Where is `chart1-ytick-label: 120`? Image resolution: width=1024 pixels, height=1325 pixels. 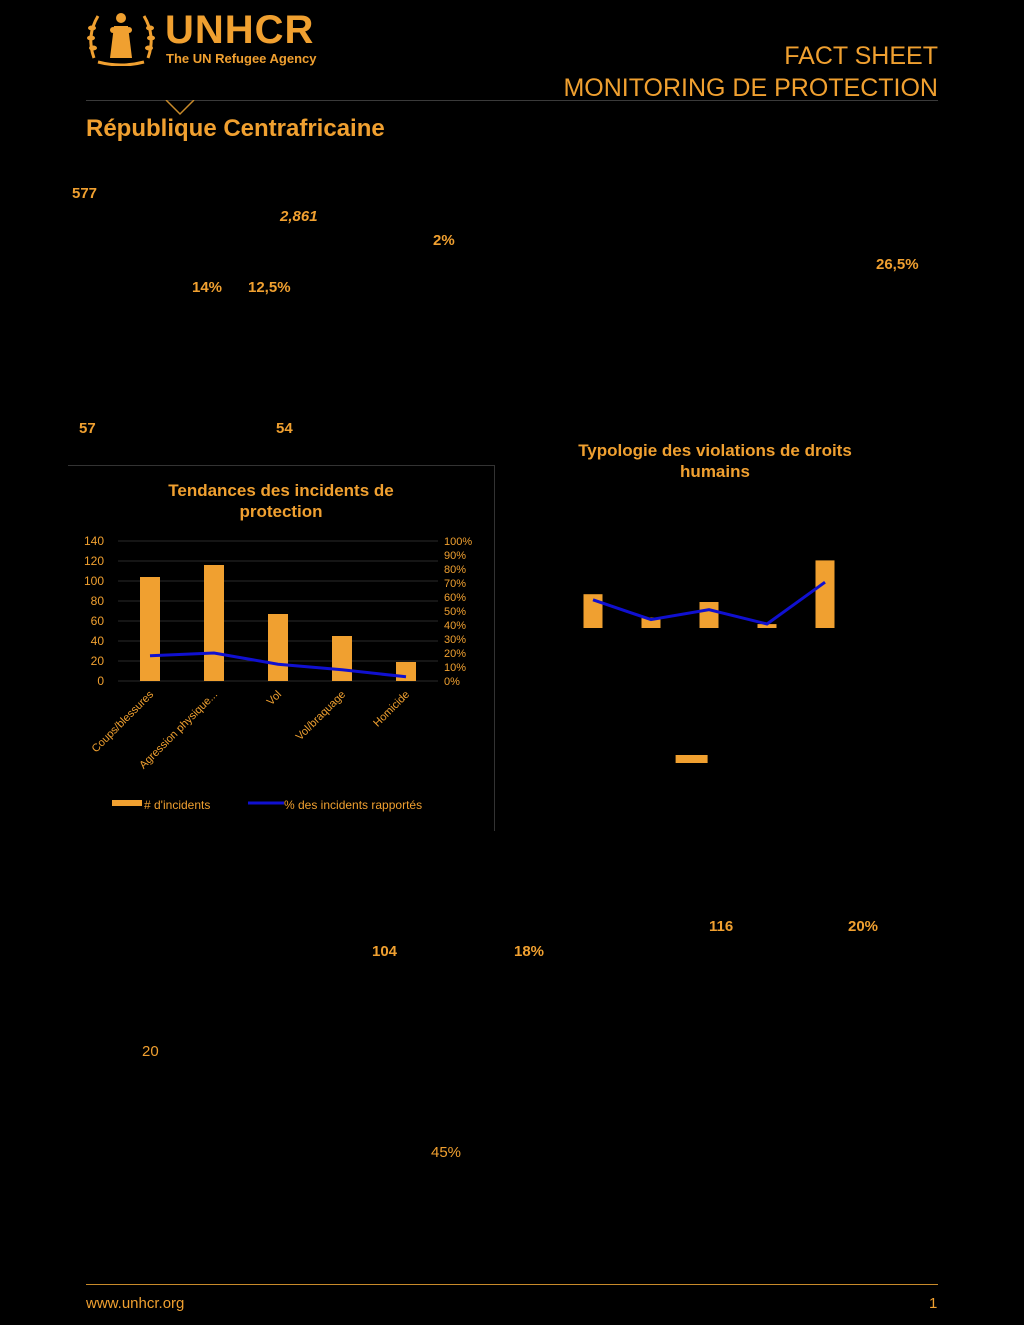 chart1-ytick-label: 120 is located at coordinates (94, 561).